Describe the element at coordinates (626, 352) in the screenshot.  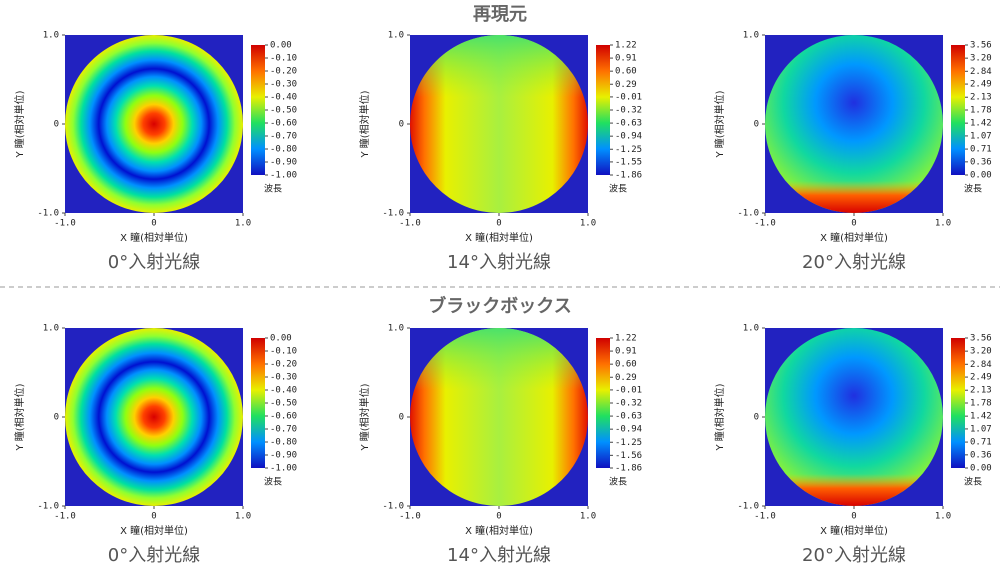
I see `colorbar-tick-label: 0.91` at that location.